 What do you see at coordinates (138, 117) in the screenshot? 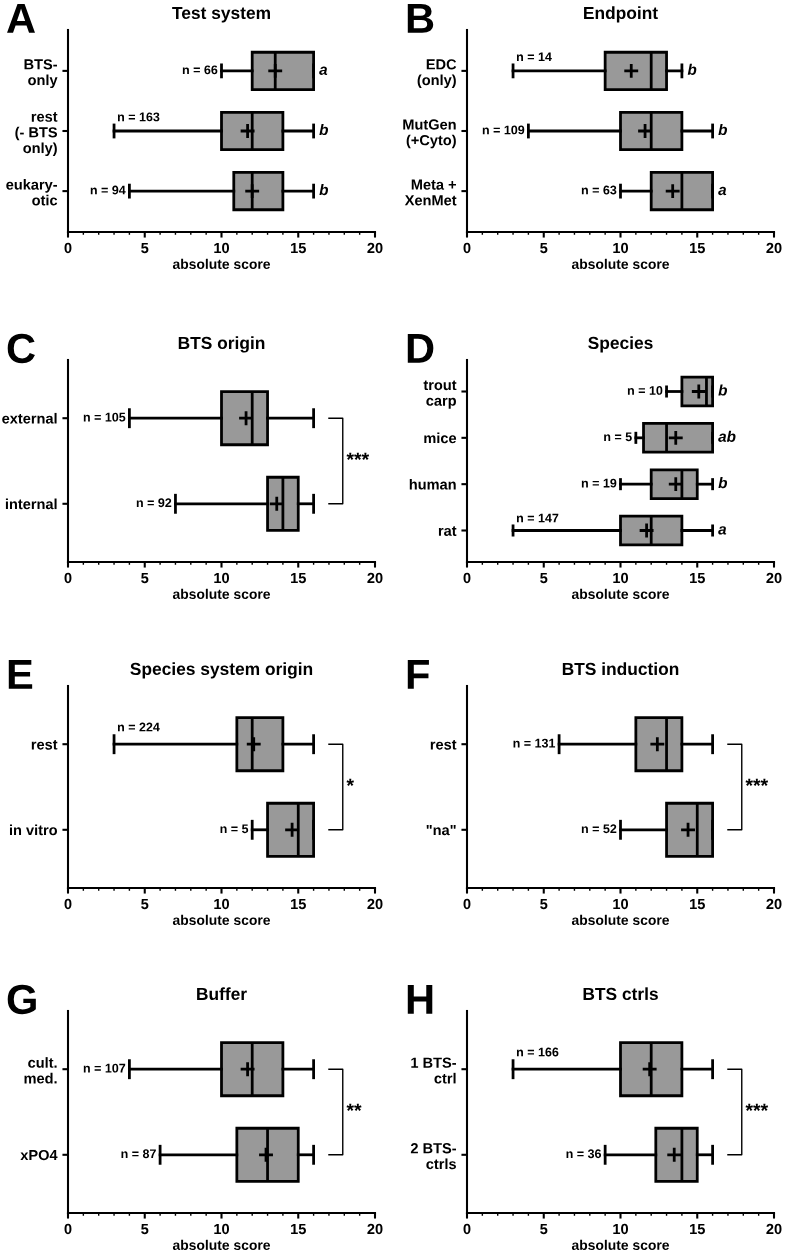
I see `annotation: n = 163` at bounding box center [138, 117].